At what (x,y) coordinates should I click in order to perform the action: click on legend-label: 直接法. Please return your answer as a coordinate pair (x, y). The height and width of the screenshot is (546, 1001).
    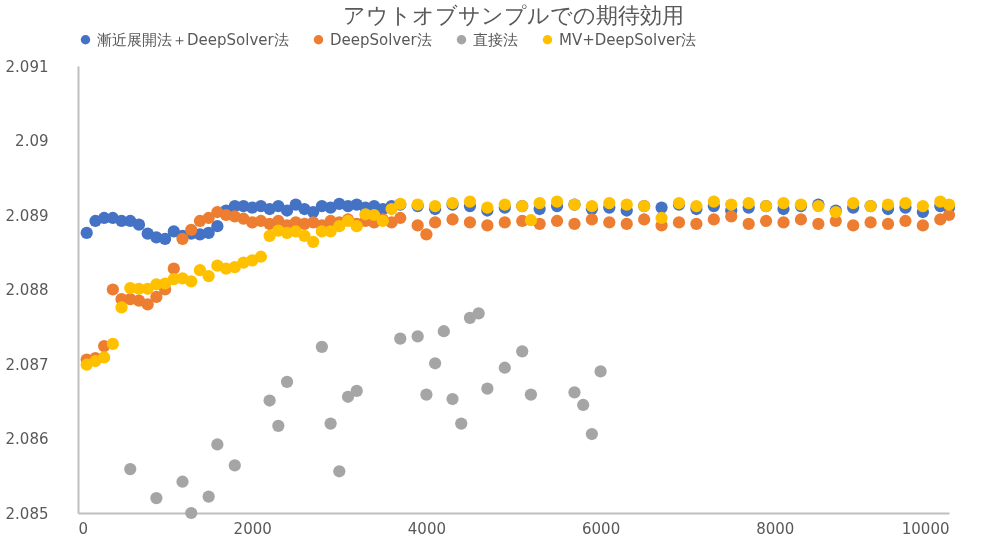
    Looking at the image, I should click on (495, 39).